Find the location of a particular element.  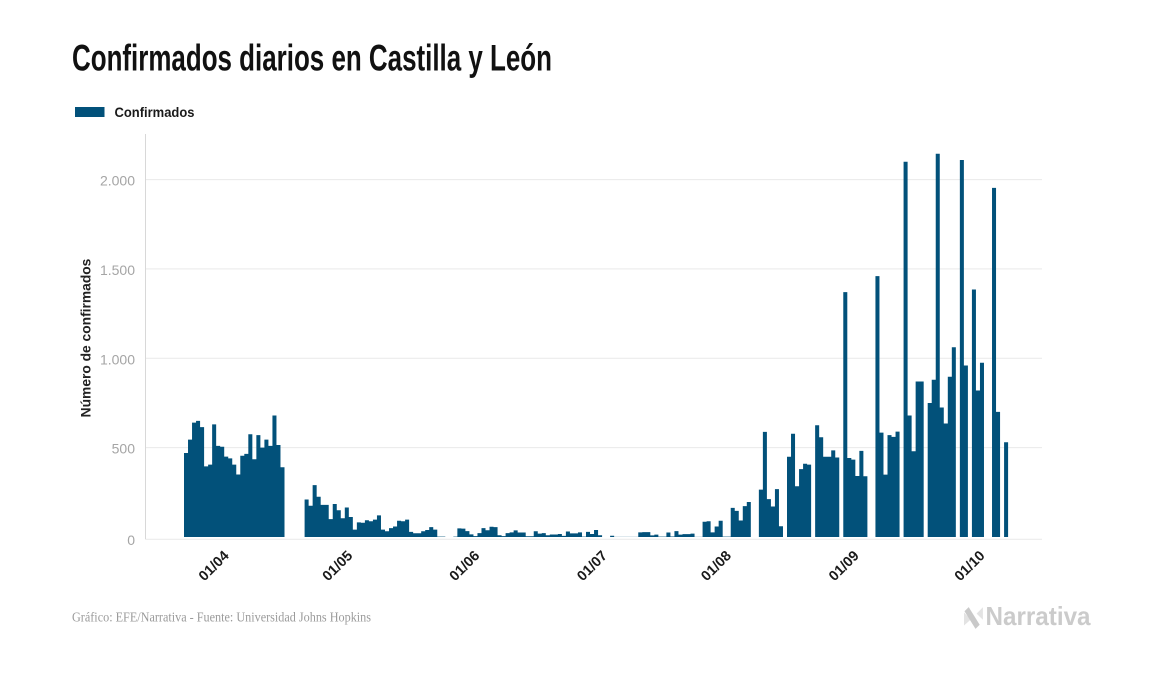

svg-text:Confirmados diarios en Castill: Confirmados diarios en Castilla y León is located at coordinates (312, 58).